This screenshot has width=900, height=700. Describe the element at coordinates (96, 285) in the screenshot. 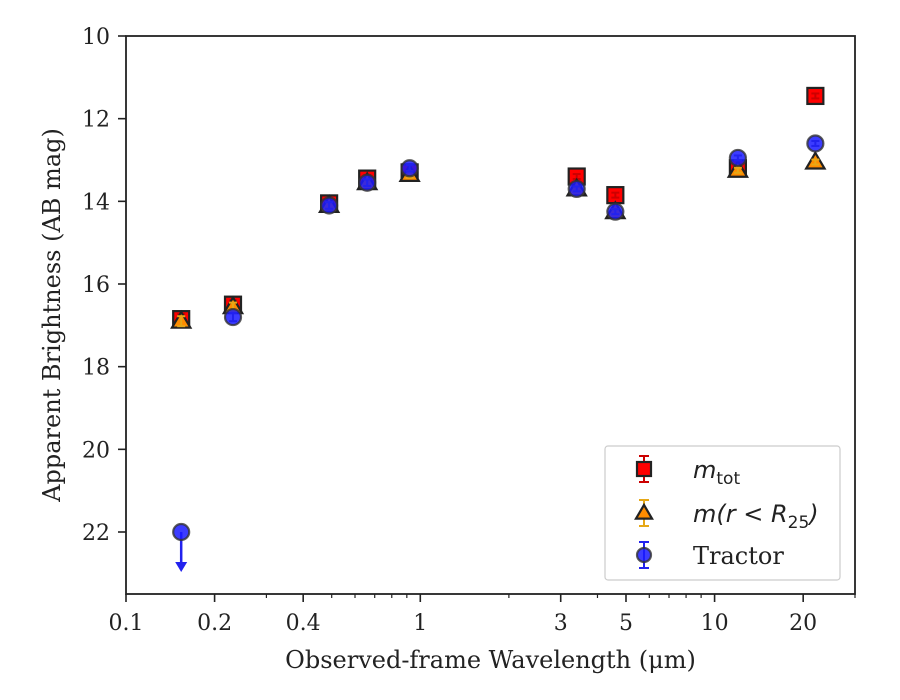

I see `y-tick-label-3: 16` at that location.